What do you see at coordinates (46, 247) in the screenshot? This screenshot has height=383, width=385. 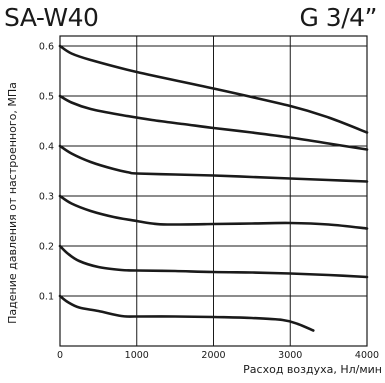 I see `y-tick-label: 0.2` at bounding box center [46, 247].